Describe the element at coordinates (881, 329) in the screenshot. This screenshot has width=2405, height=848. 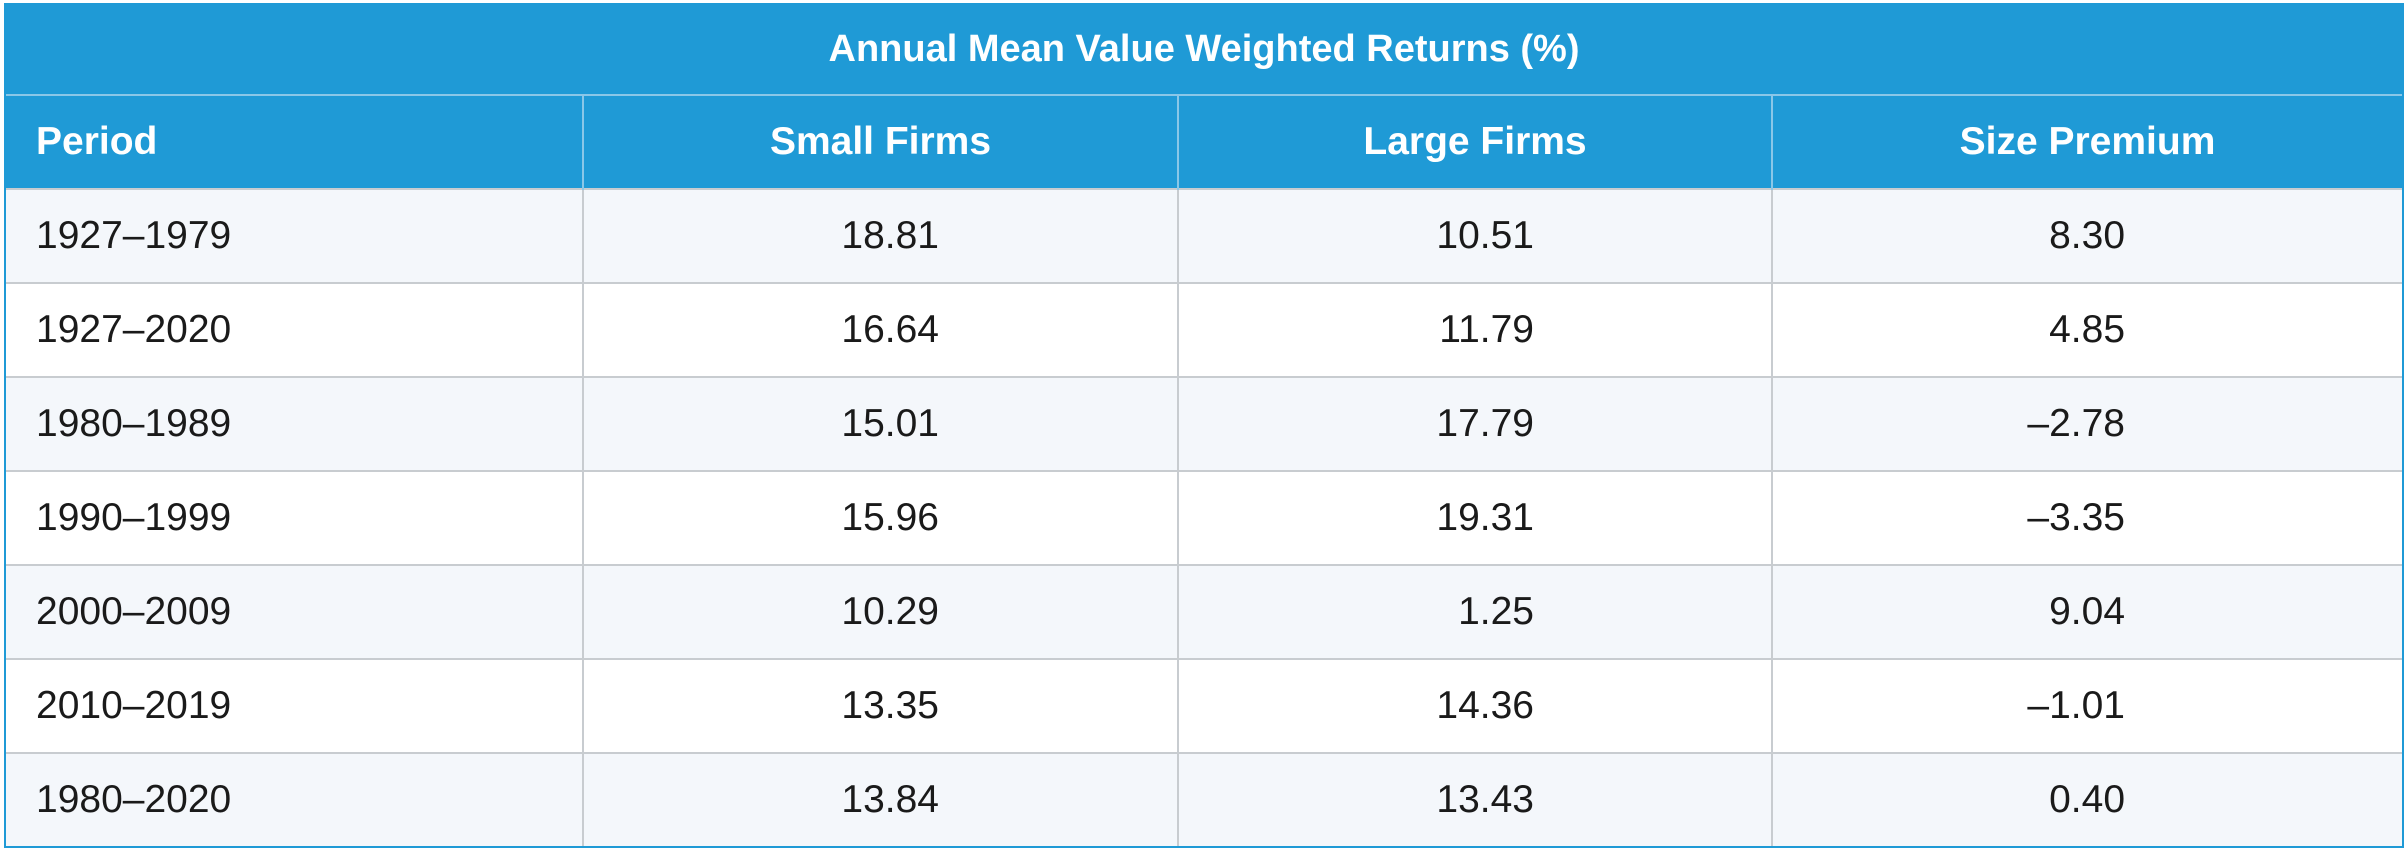
I see `small-firms-cell: 16.64` at that location.